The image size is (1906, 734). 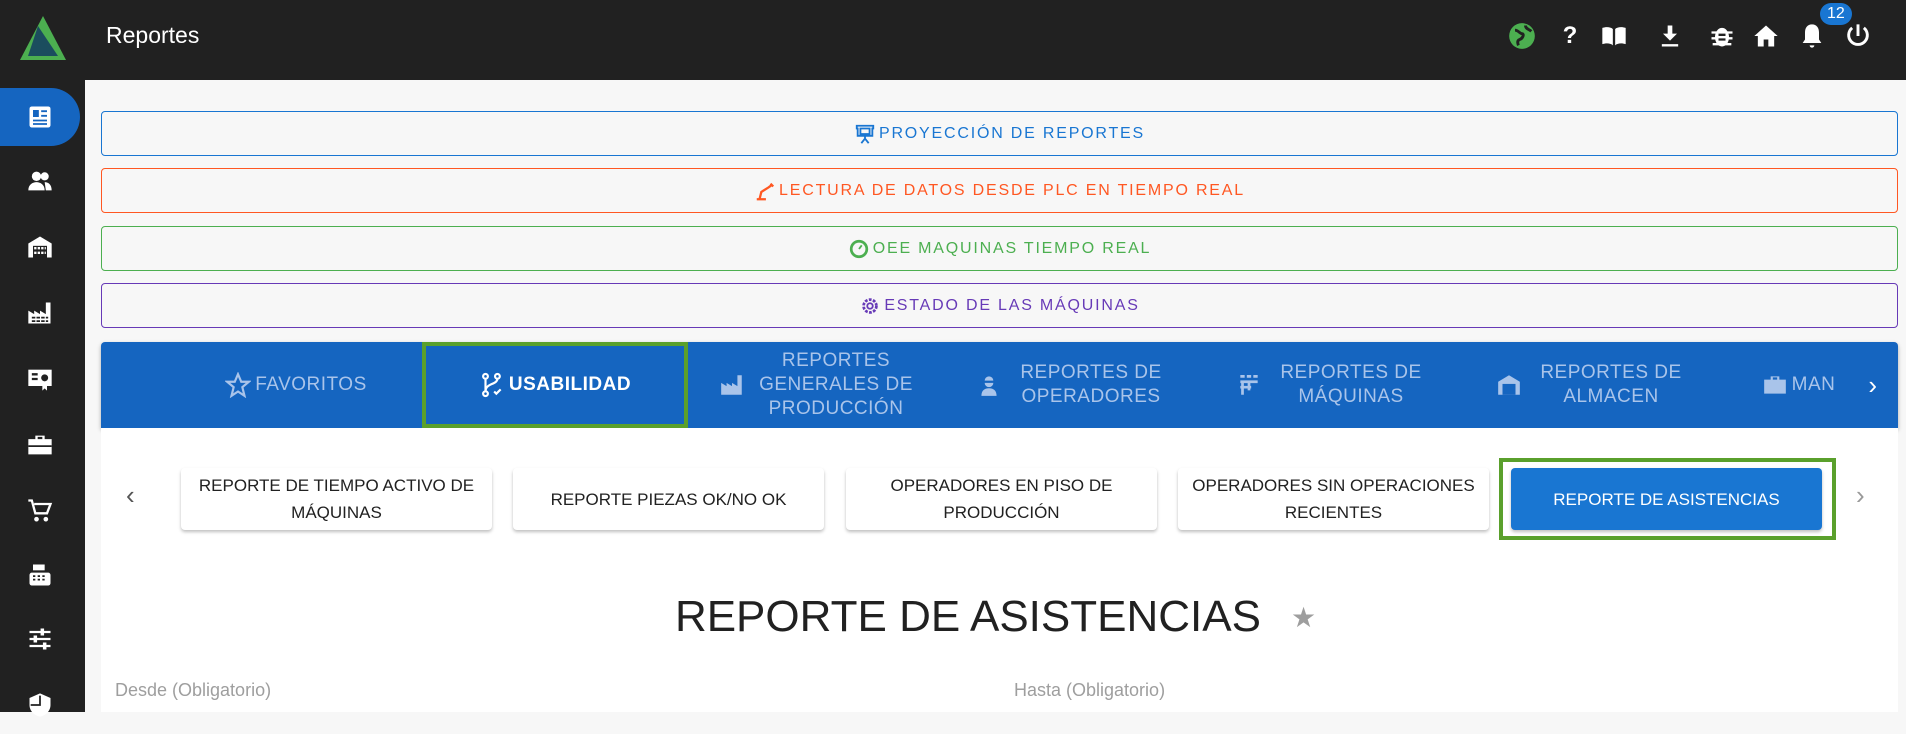 What do you see at coordinates (1670, 36) in the screenshot?
I see `download-icon` at bounding box center [1670, 36].